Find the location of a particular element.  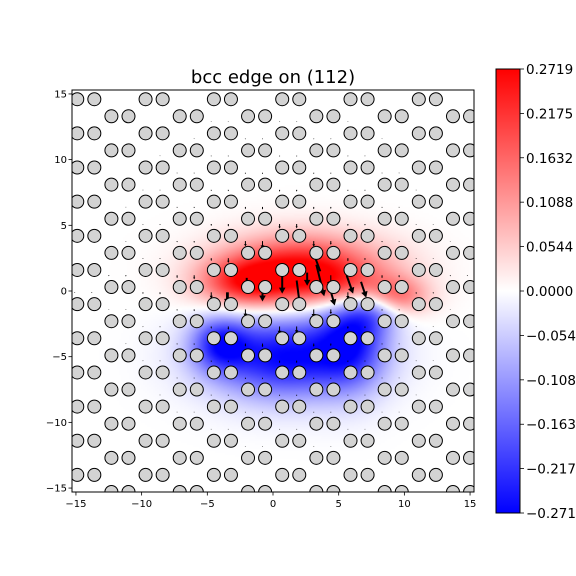

x-tick-label: 10 is located at coordinates (404, 504).